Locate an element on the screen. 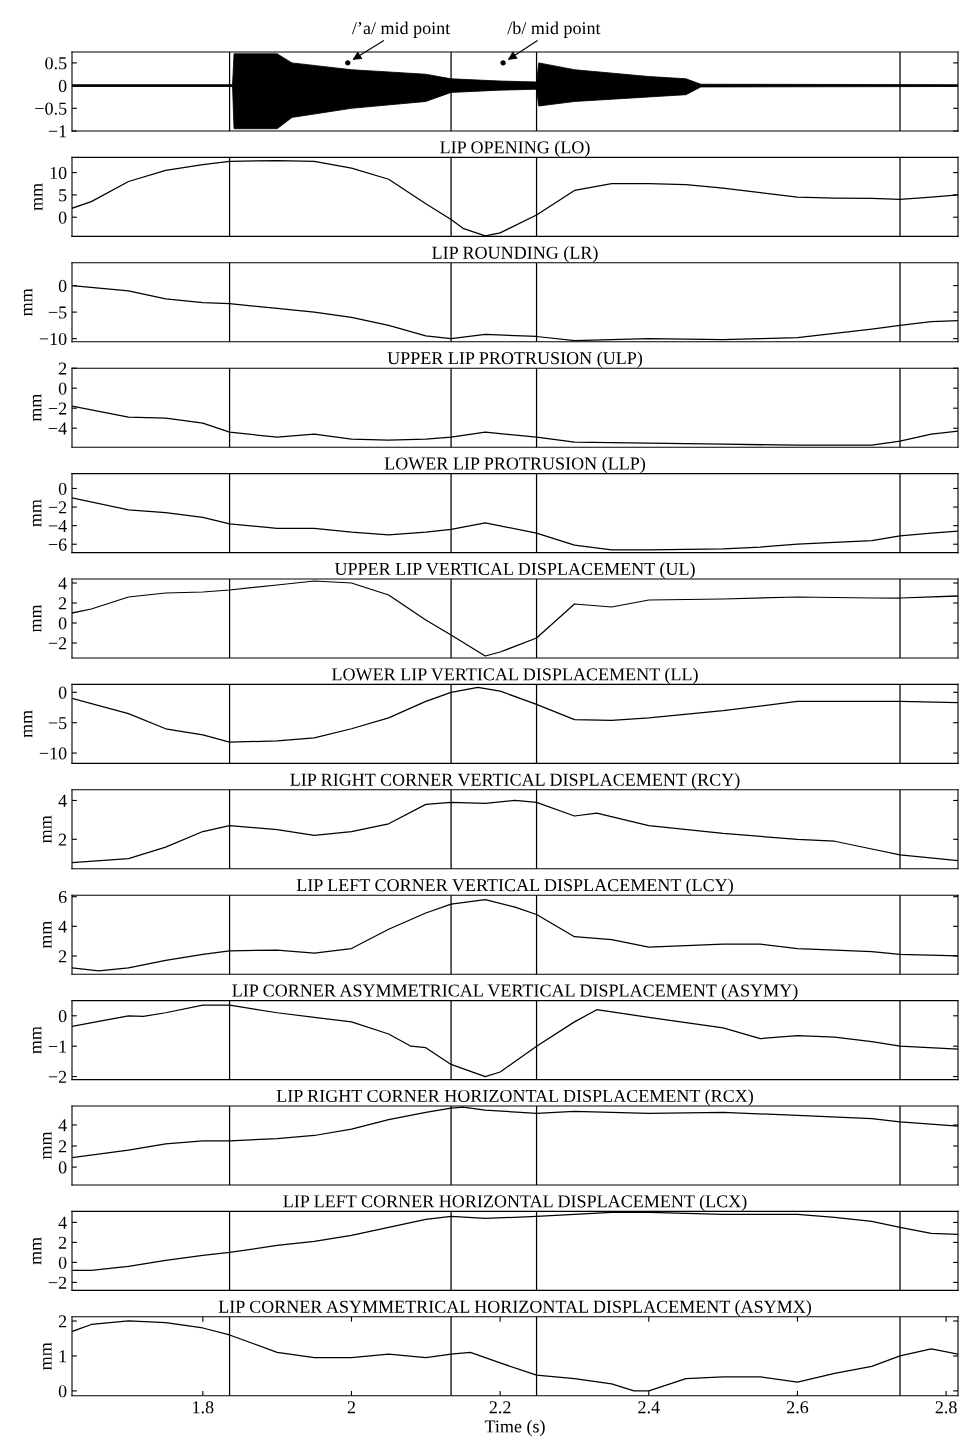  annotation: /b/ mid point is located at coordinates (554, 29).